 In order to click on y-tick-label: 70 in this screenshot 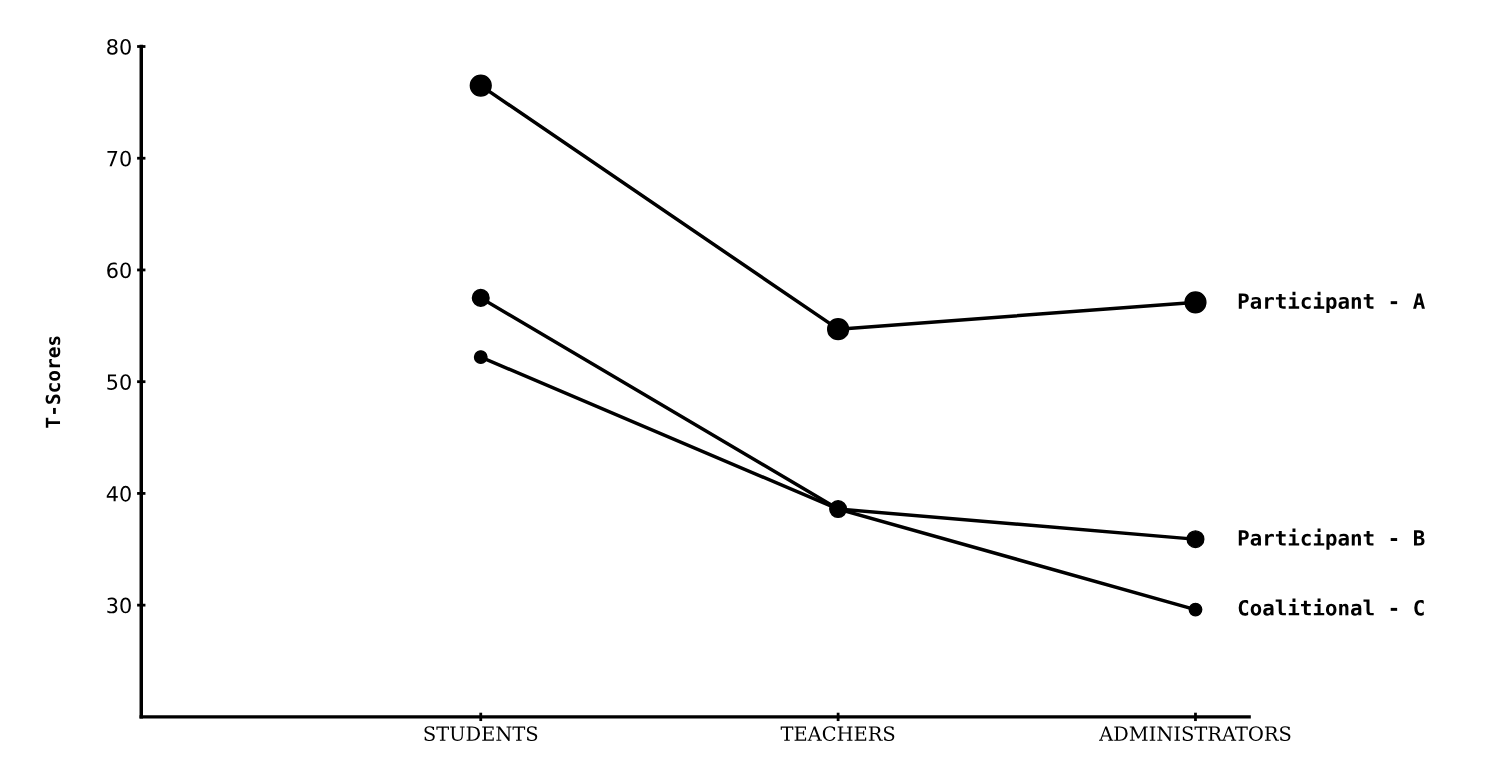, I will do `click(119, 158)`.